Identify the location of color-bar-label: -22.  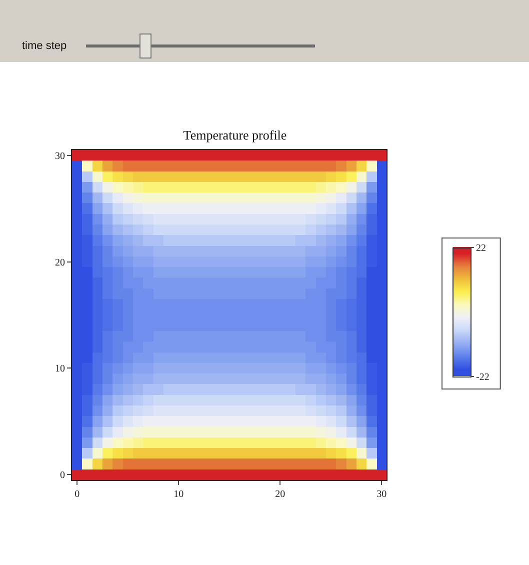
(483, 377).